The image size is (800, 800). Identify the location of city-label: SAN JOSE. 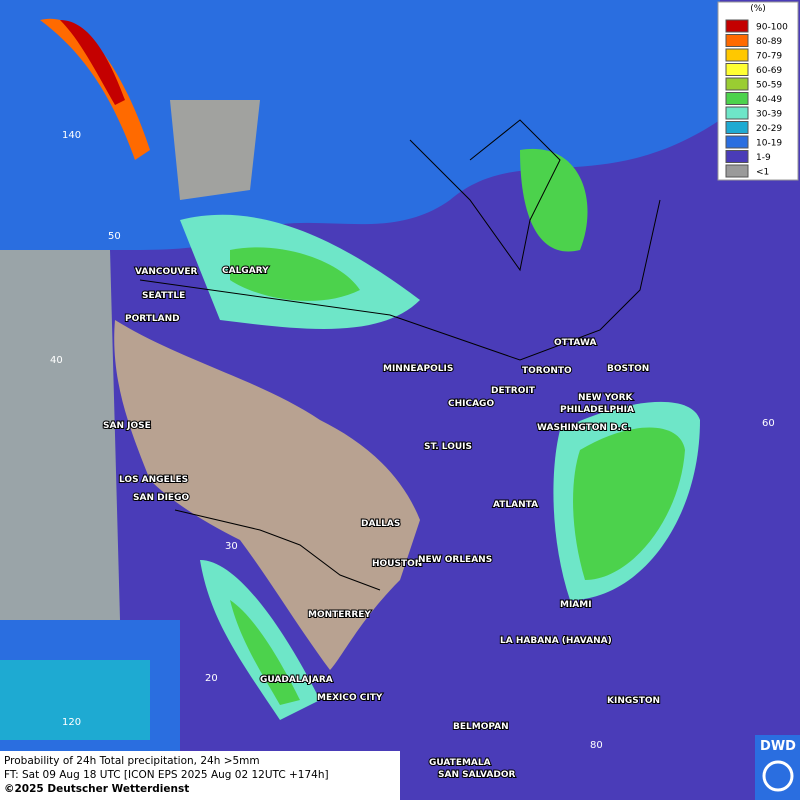
(127, 426).